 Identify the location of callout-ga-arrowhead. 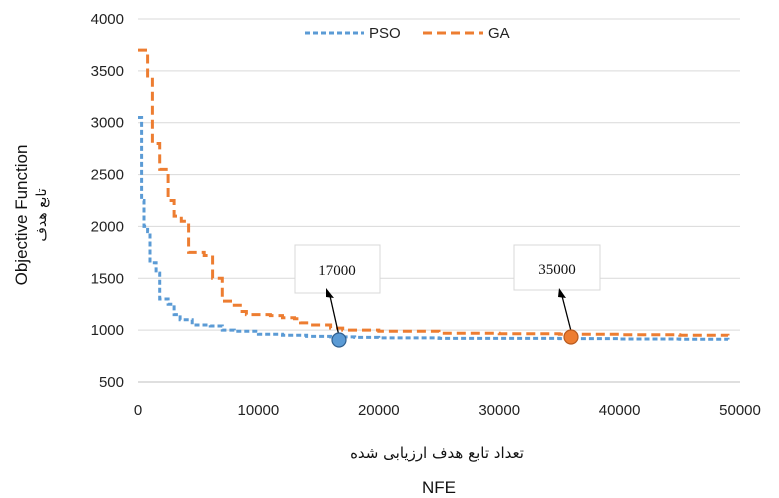
(562, 293).